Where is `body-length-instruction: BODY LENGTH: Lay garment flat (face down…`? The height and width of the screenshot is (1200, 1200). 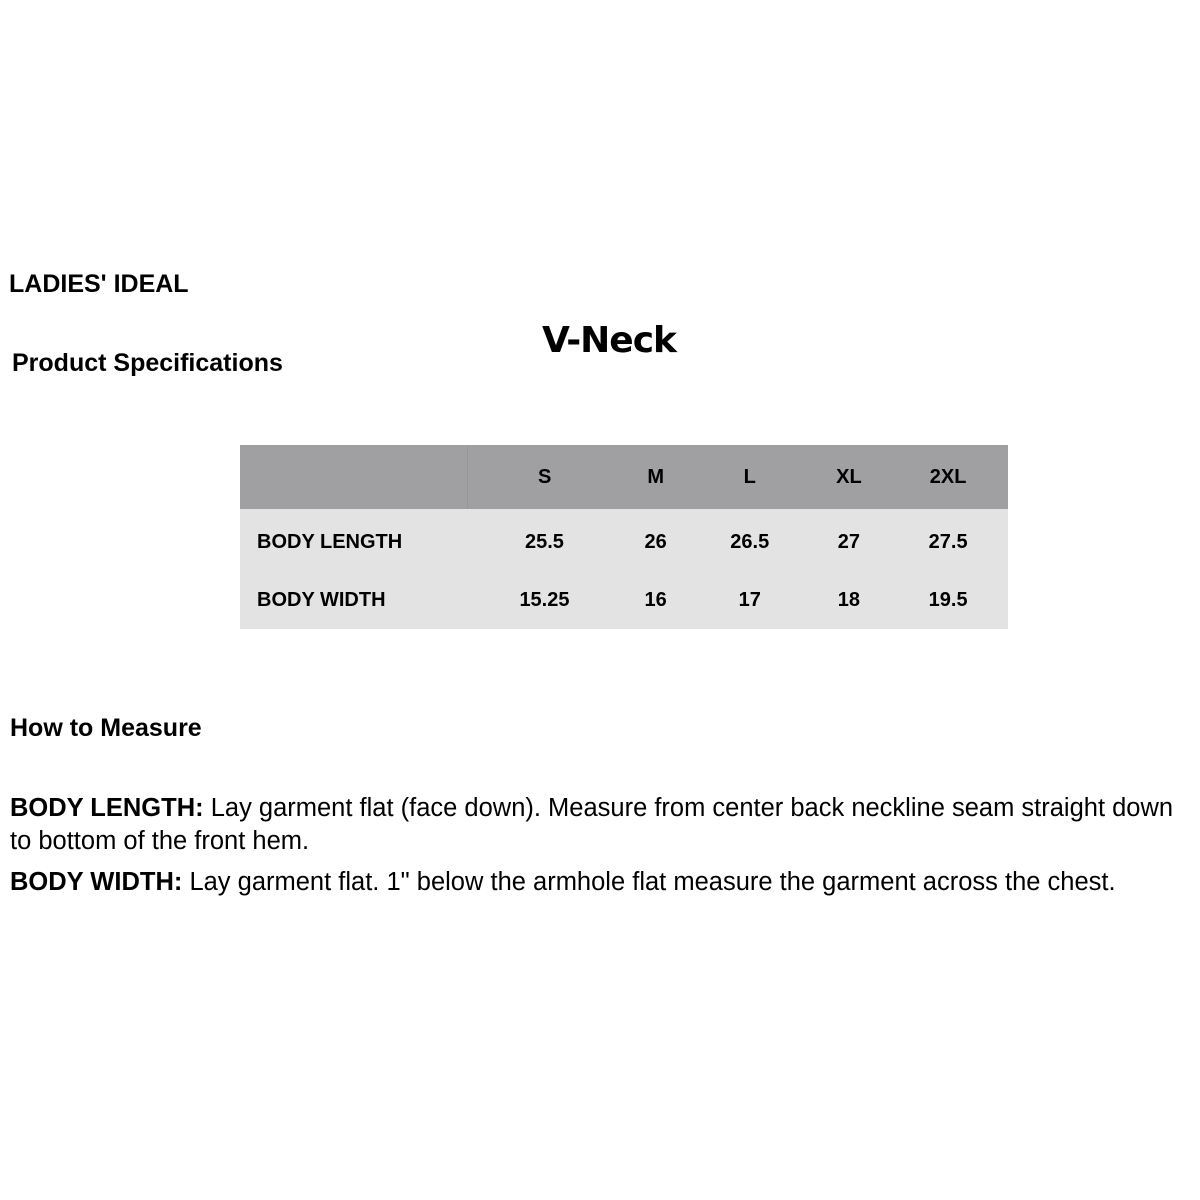
body-length-instruction: BODY LENGTH: Lay garment flat (face down… is located at coordinates (605, 825).